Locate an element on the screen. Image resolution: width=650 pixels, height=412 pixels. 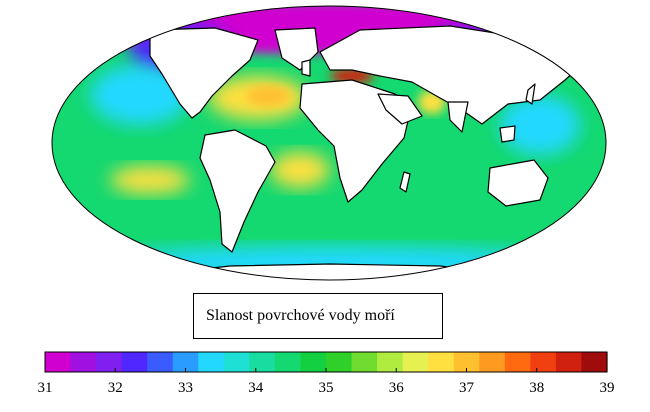
landmass-south-america is located at coordinates (237, 191).